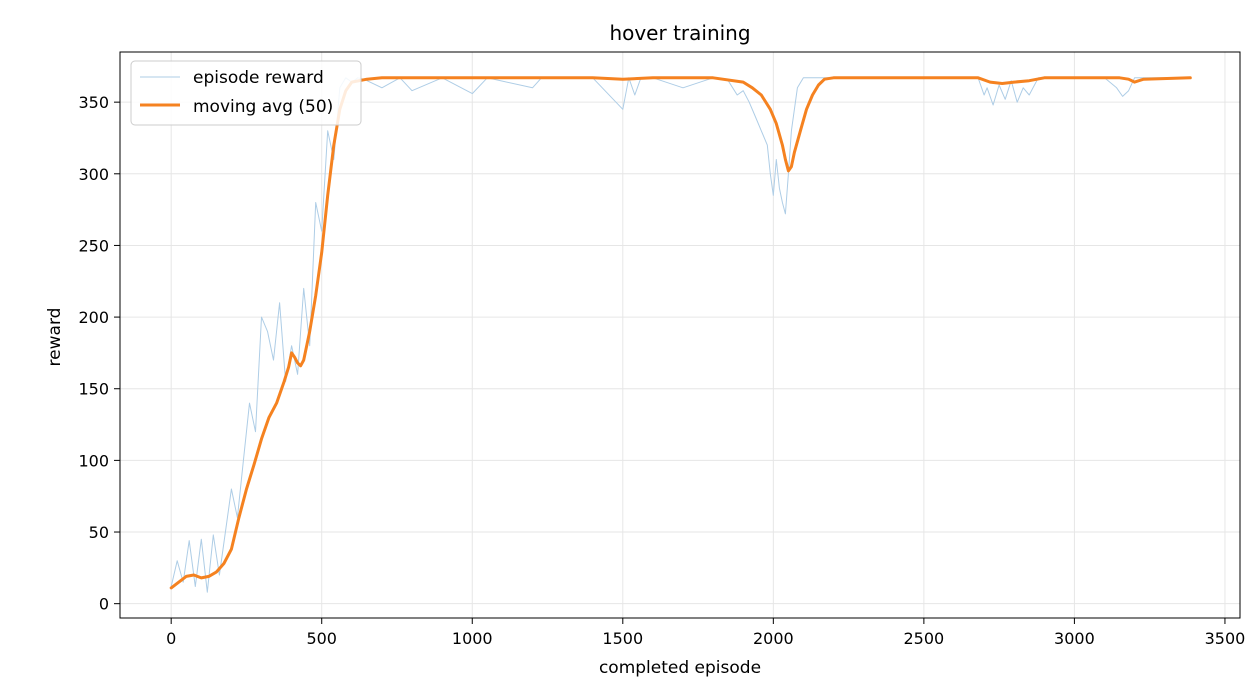 Image resolution: width=1260 pixels, height=700 pixels. What do you see at coordinates (263, 107) in the screenshot?
I see `legend-label-moving-avg: moving avg (50)` at bounding box center [263, 107].